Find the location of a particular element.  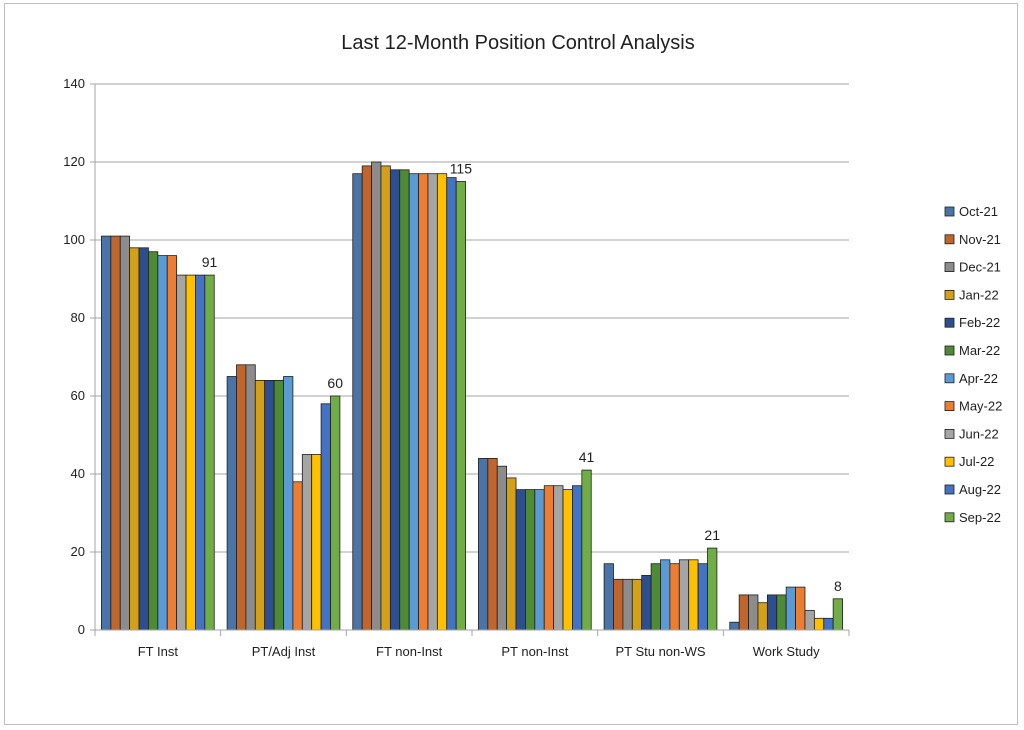

chart-title: Last 12-Month Position Control Analysis is located at coordinates (518, 43).